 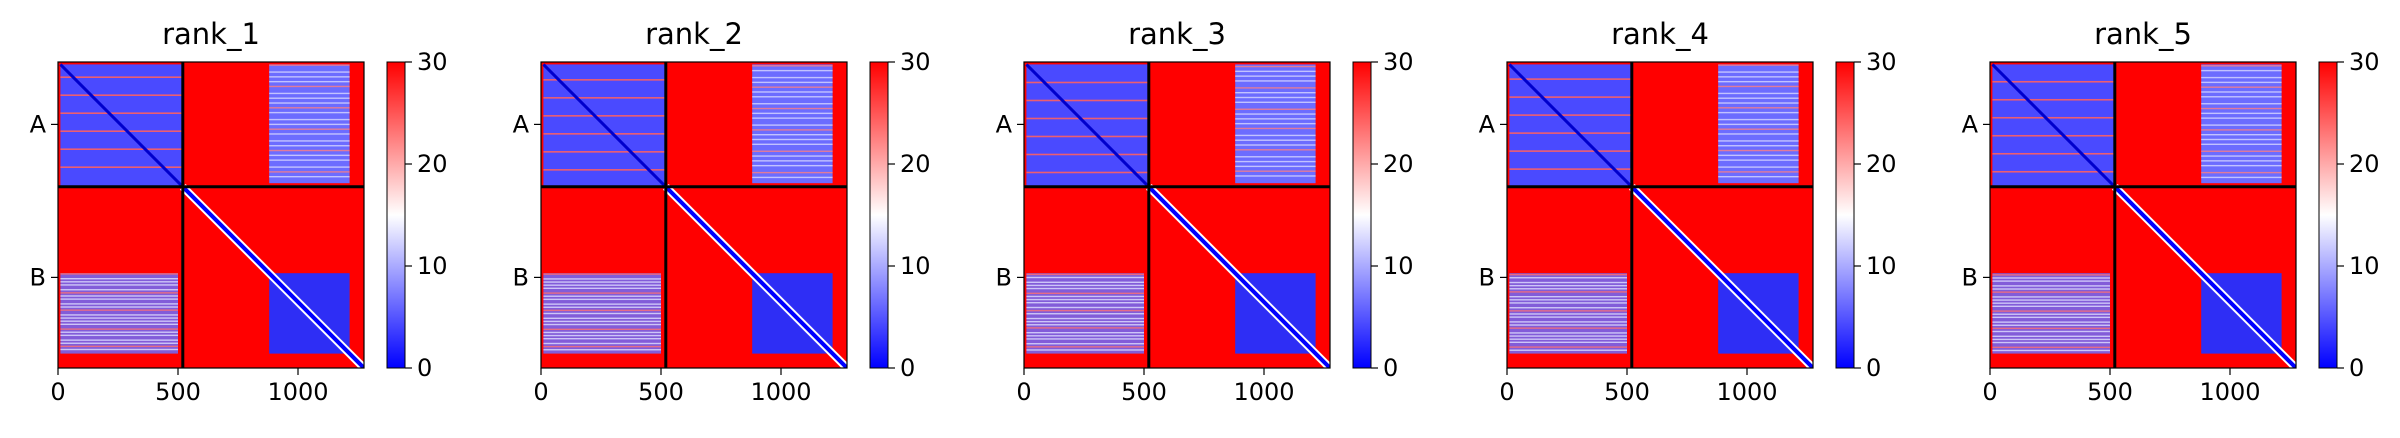 I want to click on colorbar-tick-label: 10, so click(x=432, y=266).